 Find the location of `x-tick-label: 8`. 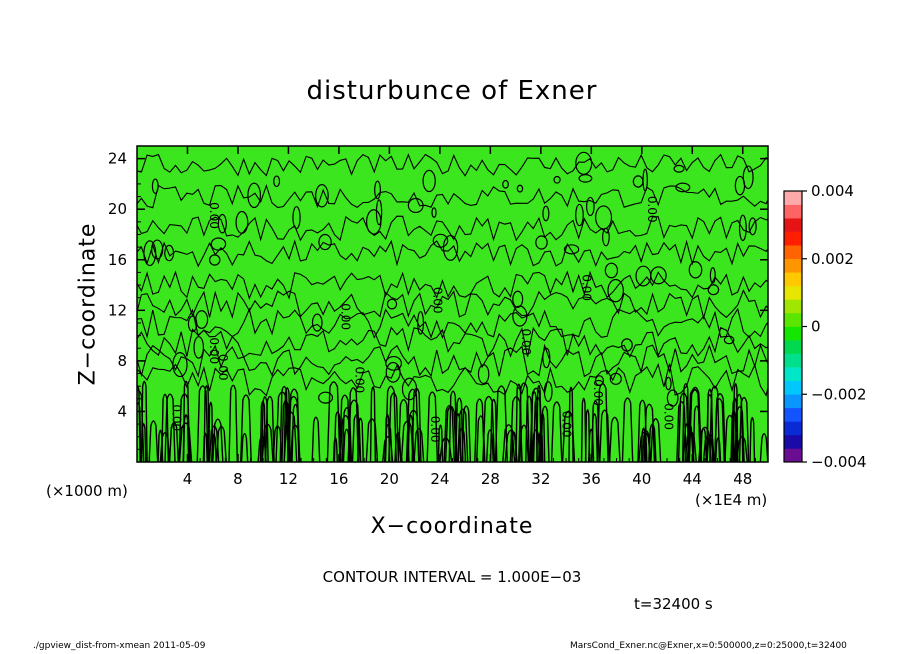

x-tick-label: 8 is located at coordinates (238, 479).